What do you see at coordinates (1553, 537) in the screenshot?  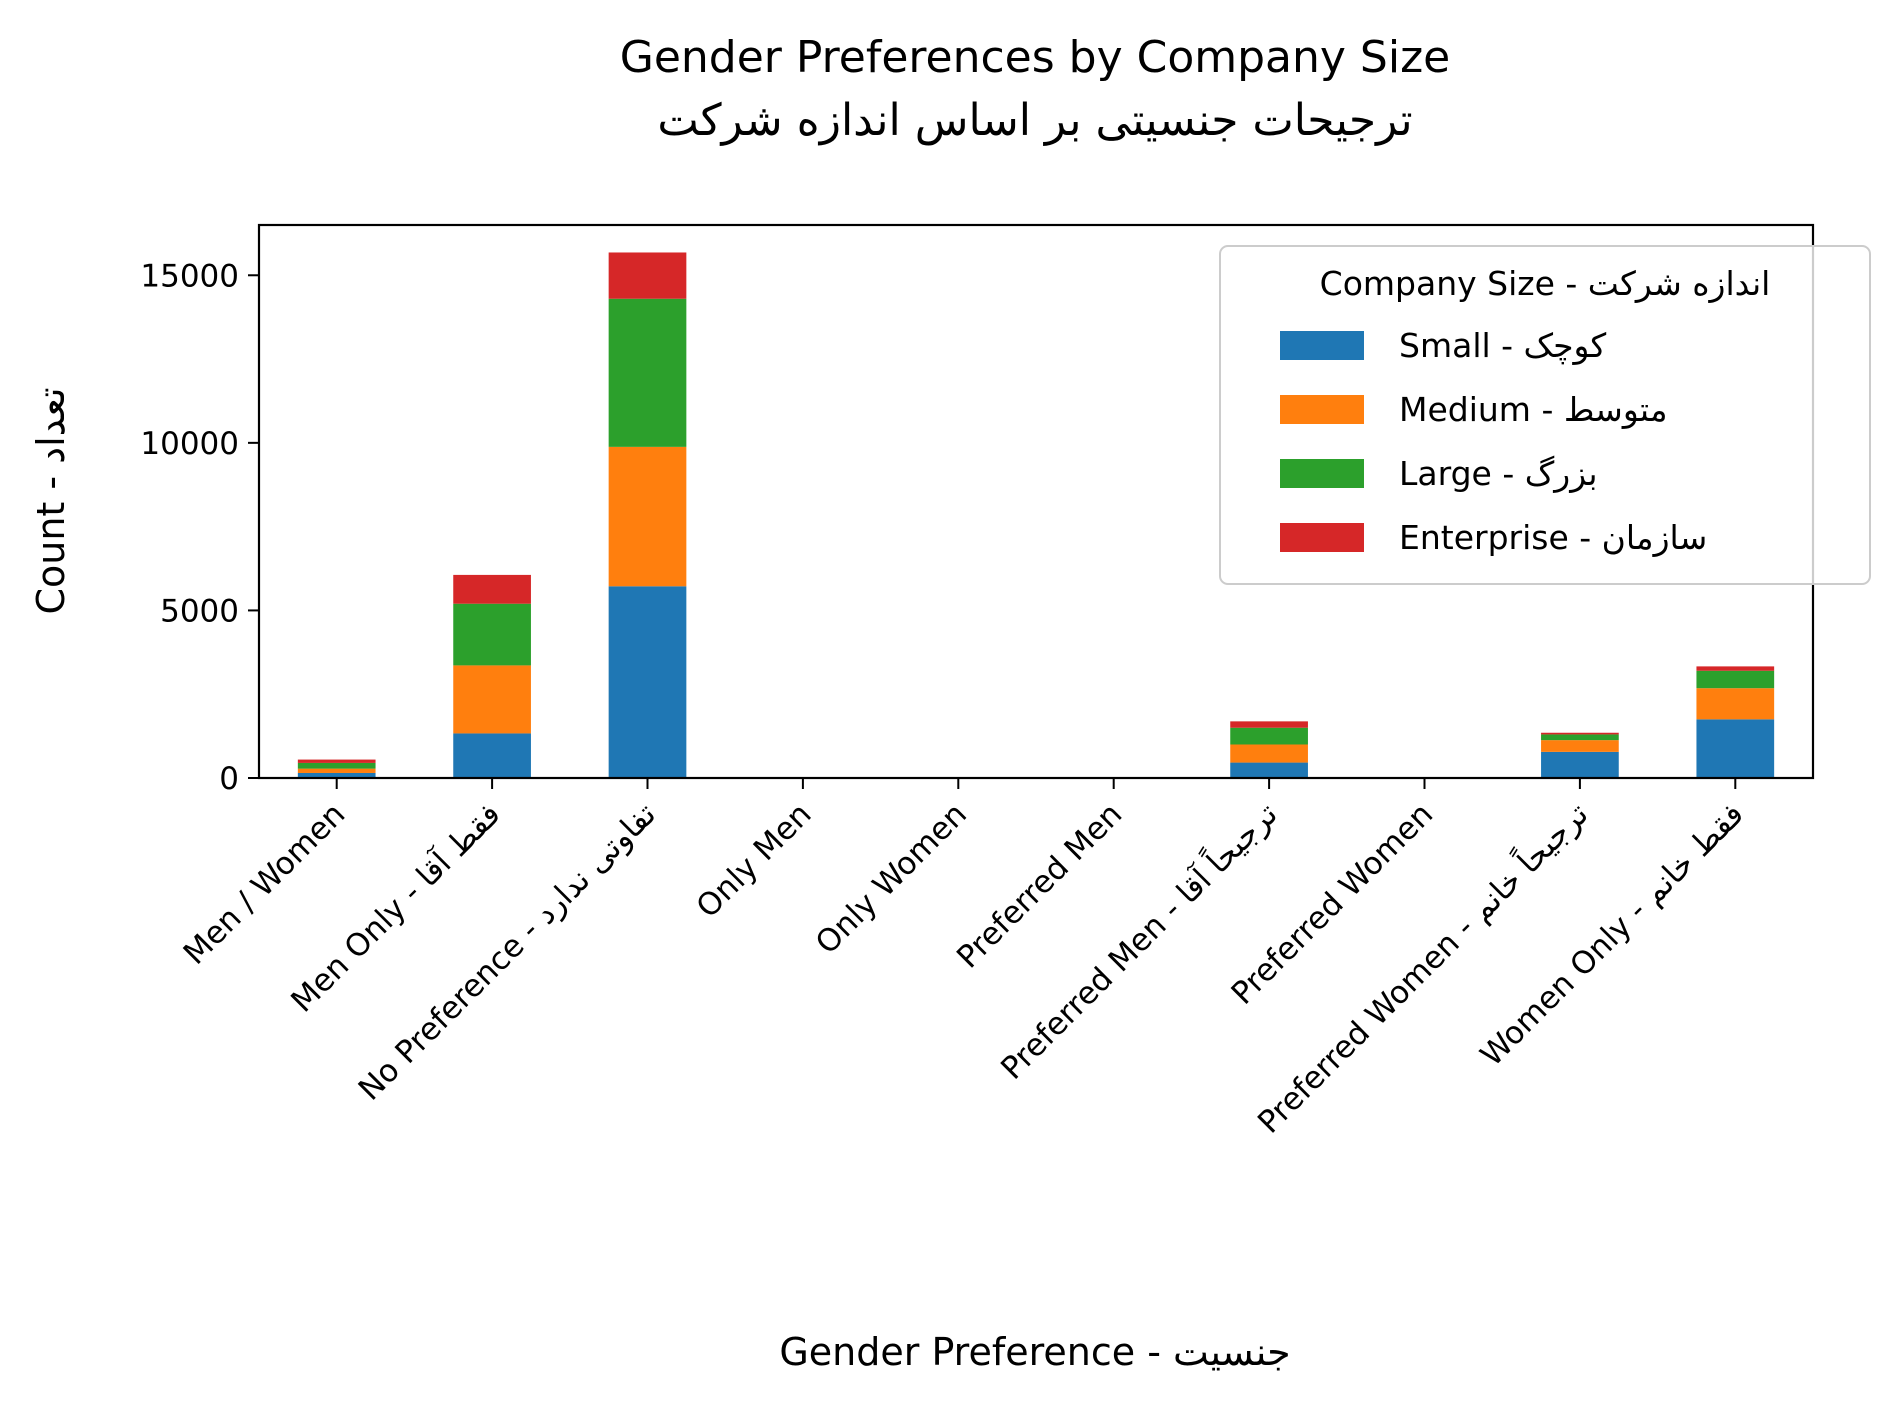 I see `legend-label-4: Enterprise - سازمان` at bounding box center [1553, 537].